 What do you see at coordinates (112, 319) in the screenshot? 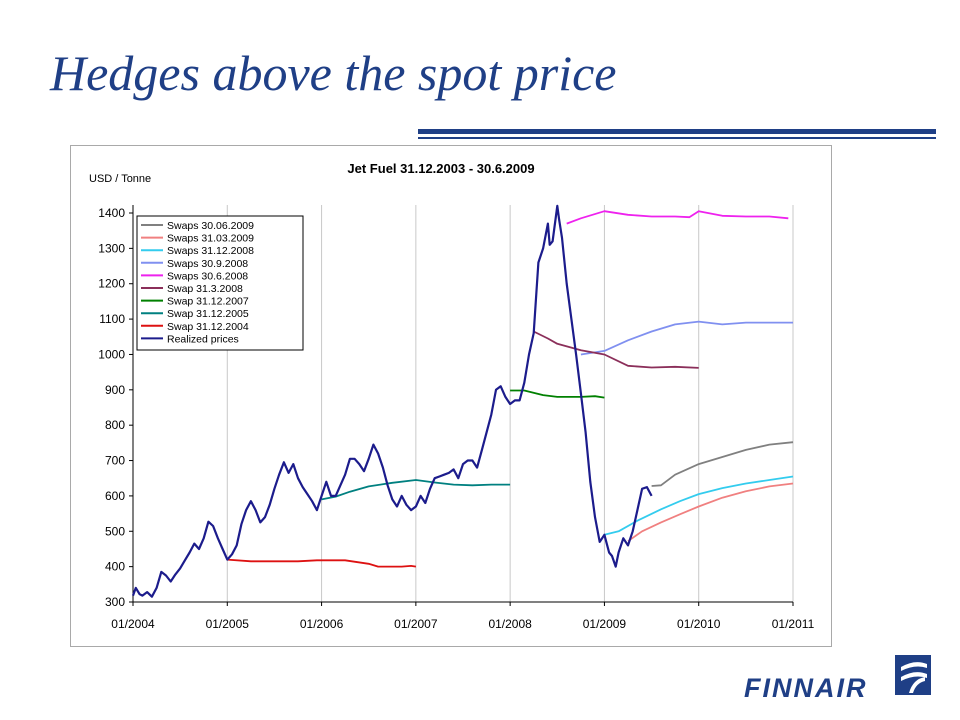
I see `y-tick-label: 1100` at bounding box center [112, 319].